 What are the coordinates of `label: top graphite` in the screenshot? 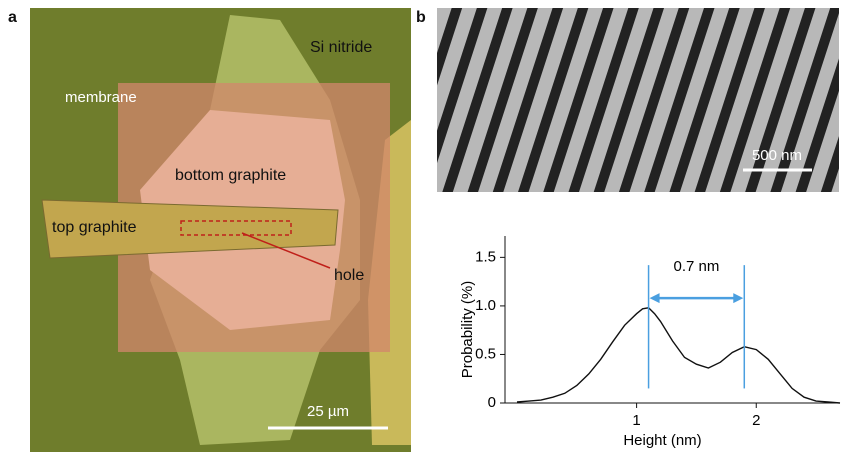 It's located at (94, 227).